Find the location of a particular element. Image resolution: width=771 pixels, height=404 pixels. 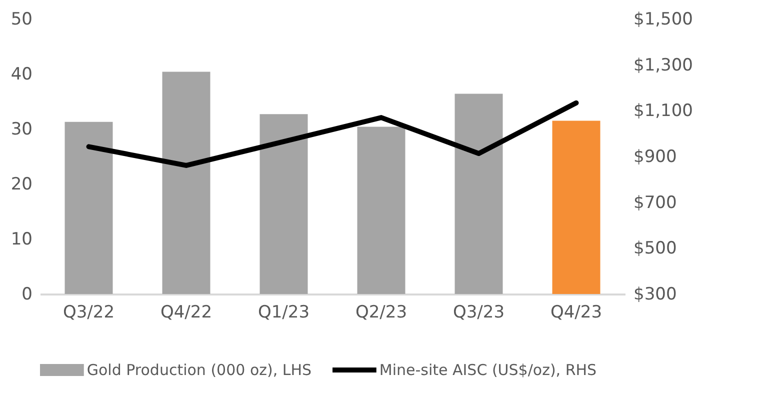

x-tick-label: Q1/23 is located at coordinates (284, 312).